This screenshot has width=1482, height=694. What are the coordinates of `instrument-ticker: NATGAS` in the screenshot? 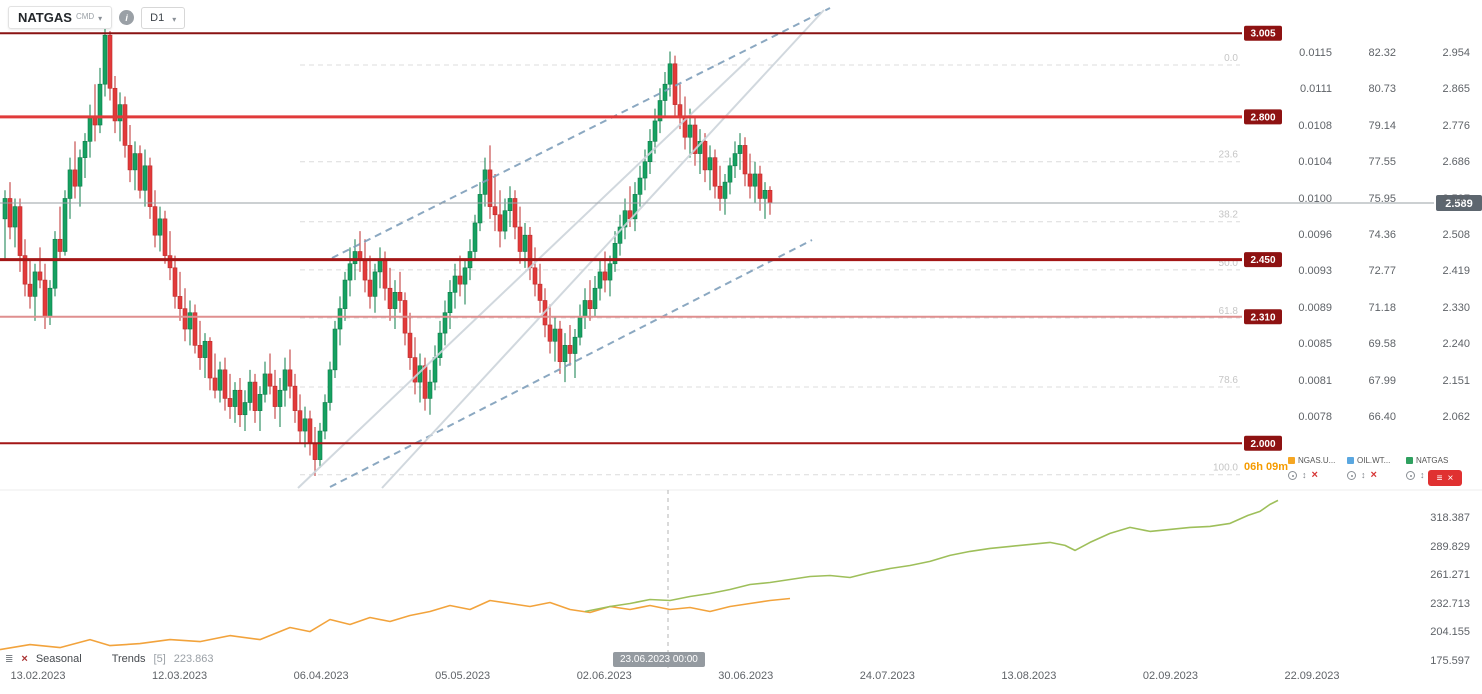 It's located at (1432, 460).